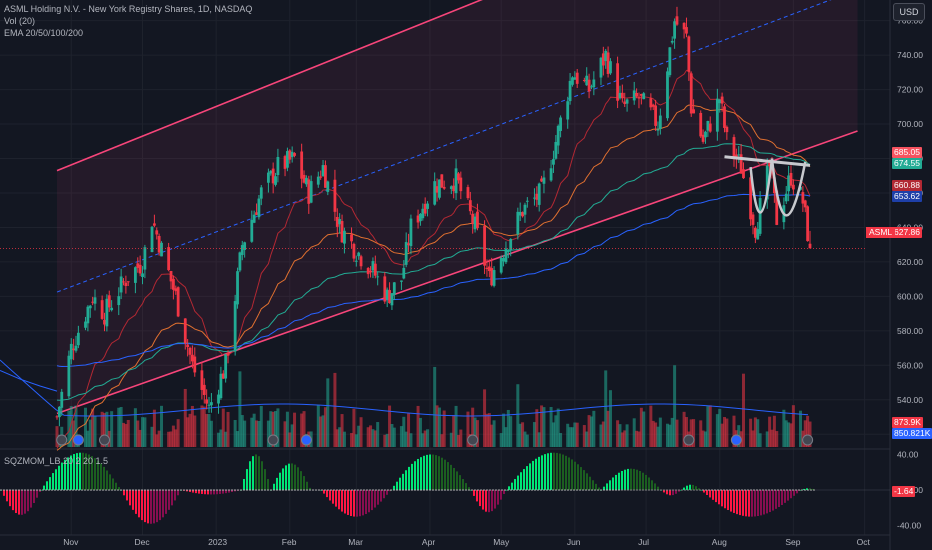 This screenshot has height=550, width=932. What do you see at coordinates (44, 33) in the screenshot?
I see `ema-legend: EMA 20/50/100/200` at bounding box center [44, 33].